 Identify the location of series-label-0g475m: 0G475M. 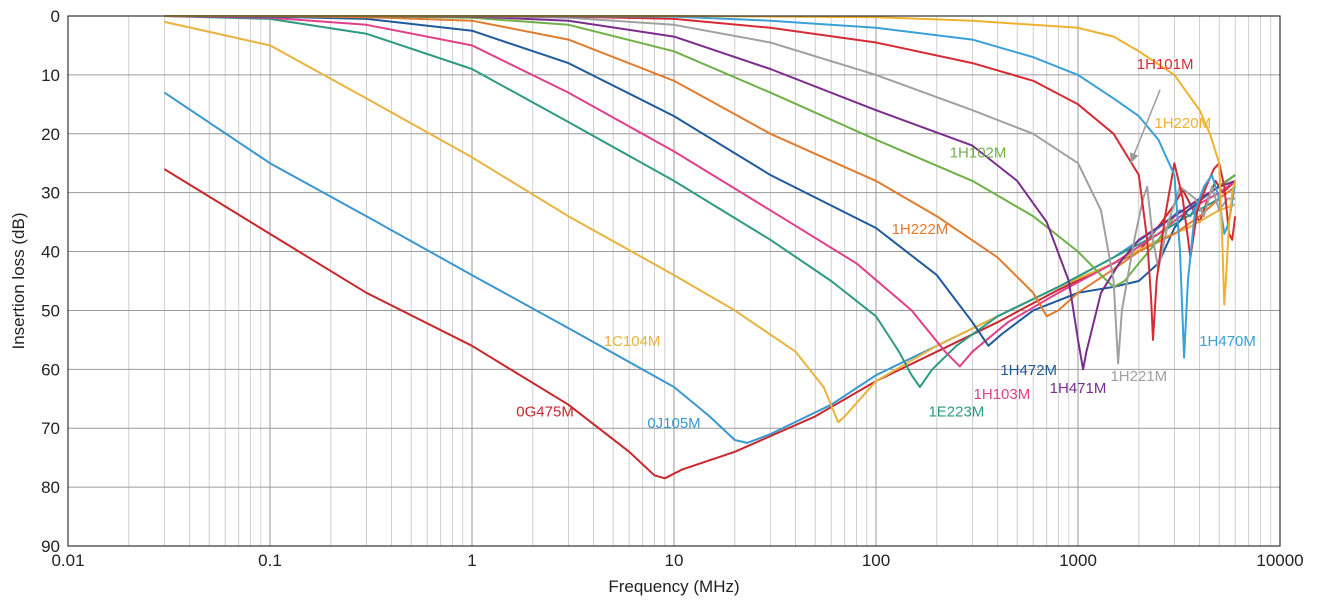
(545, 411).